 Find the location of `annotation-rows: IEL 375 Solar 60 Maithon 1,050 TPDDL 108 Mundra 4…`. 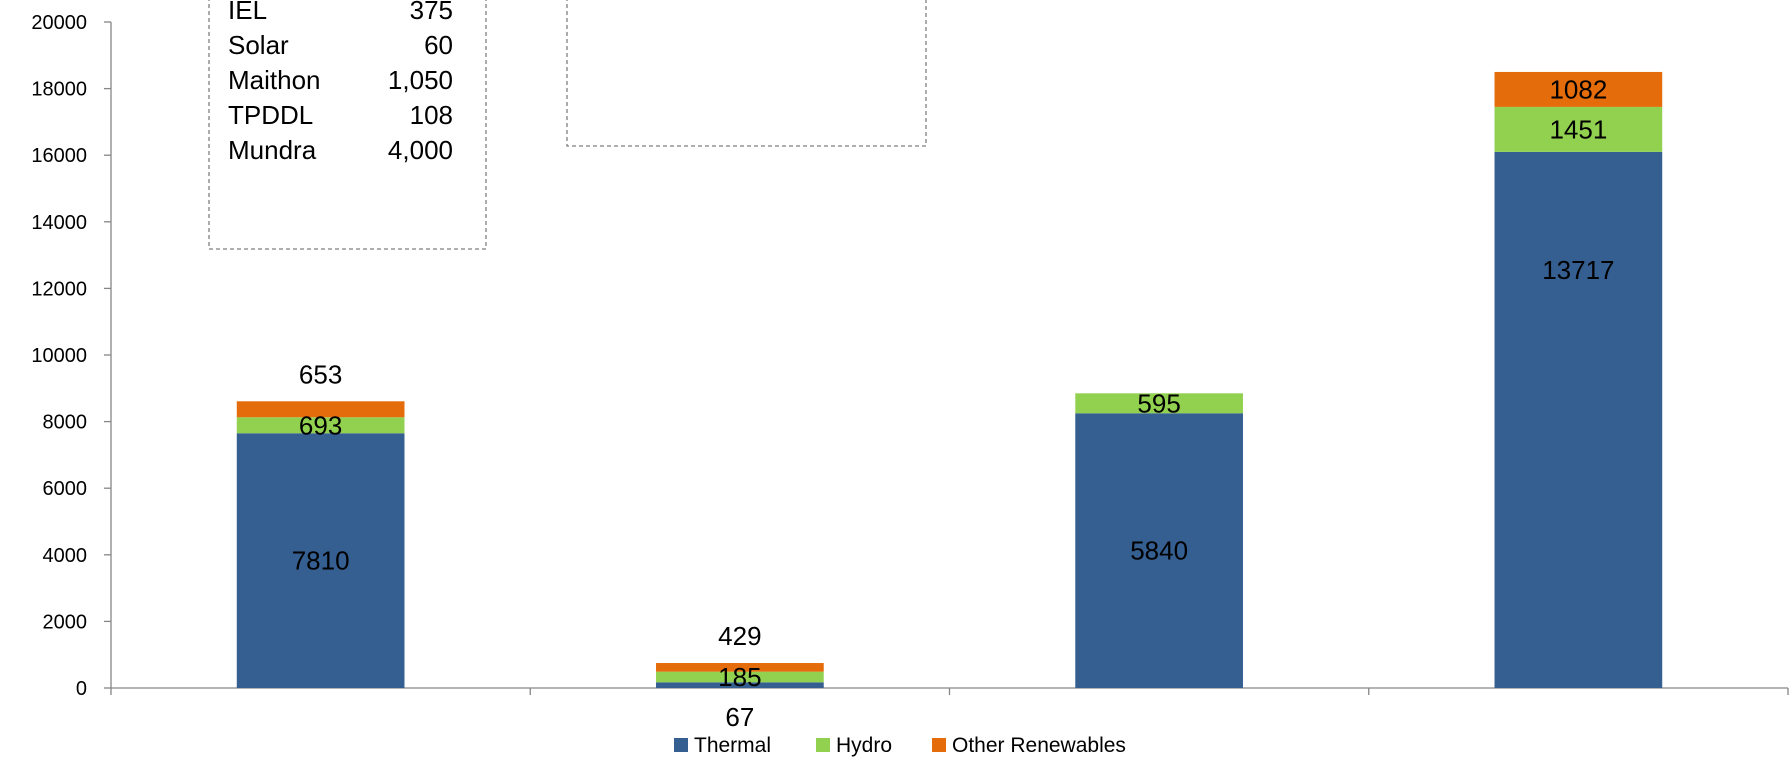

annotation-rows: IEL 375 Solar 60 Maithon 1,050 TPDDL 108 Mundra 4… is located at coordinates (340, 82).